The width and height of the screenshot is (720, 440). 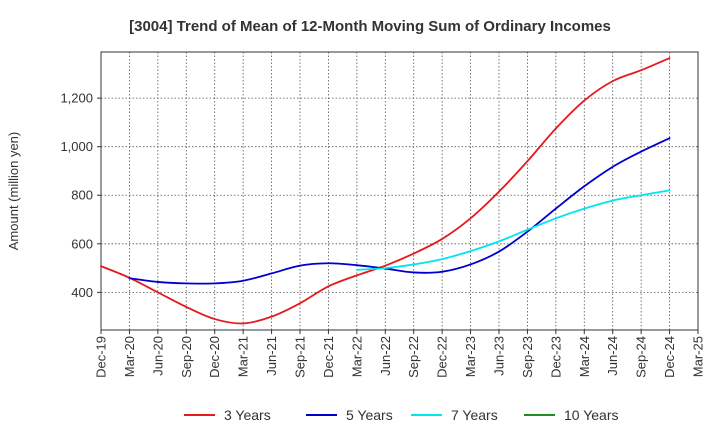 I want to click on x-tick-label: Mar-21, so click(x=243, y=356).